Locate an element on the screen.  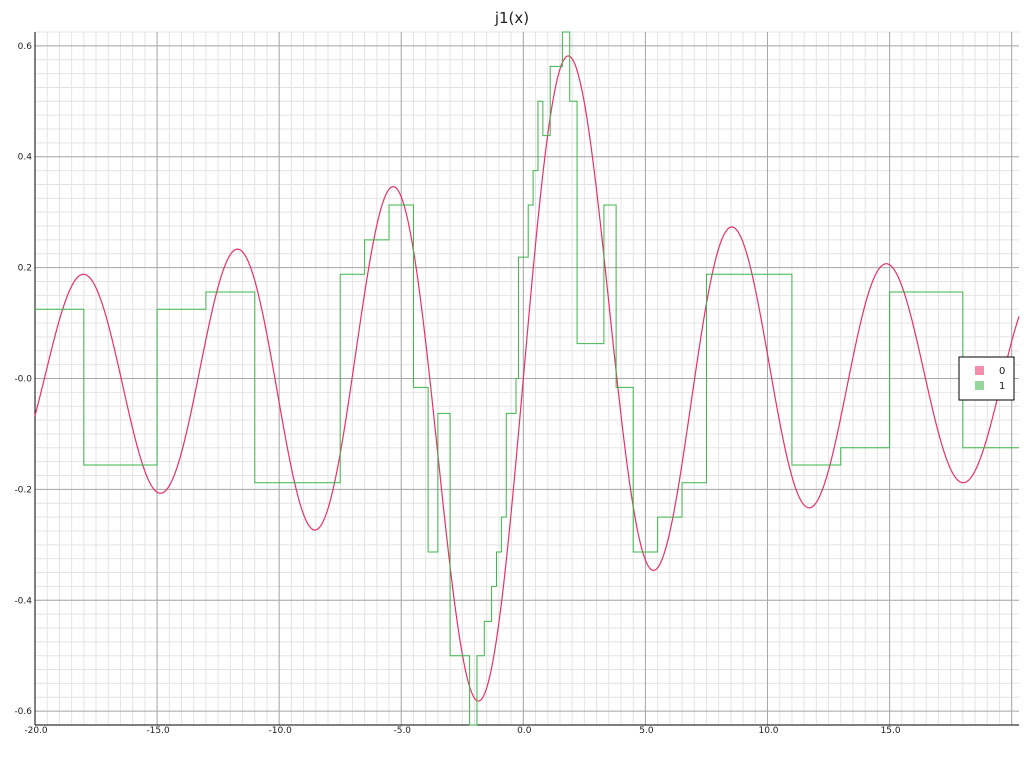
x-tick-label: -10.0 is located at coordinates (281, 731).